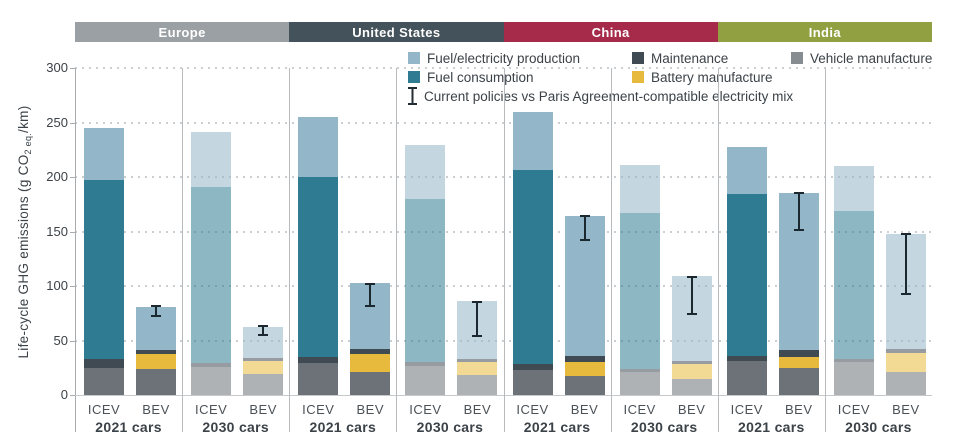 Image resolution: width=960 pixels, height=440 pixels. I want to click on bar-united-states-2021-bev, so click(370, 338).